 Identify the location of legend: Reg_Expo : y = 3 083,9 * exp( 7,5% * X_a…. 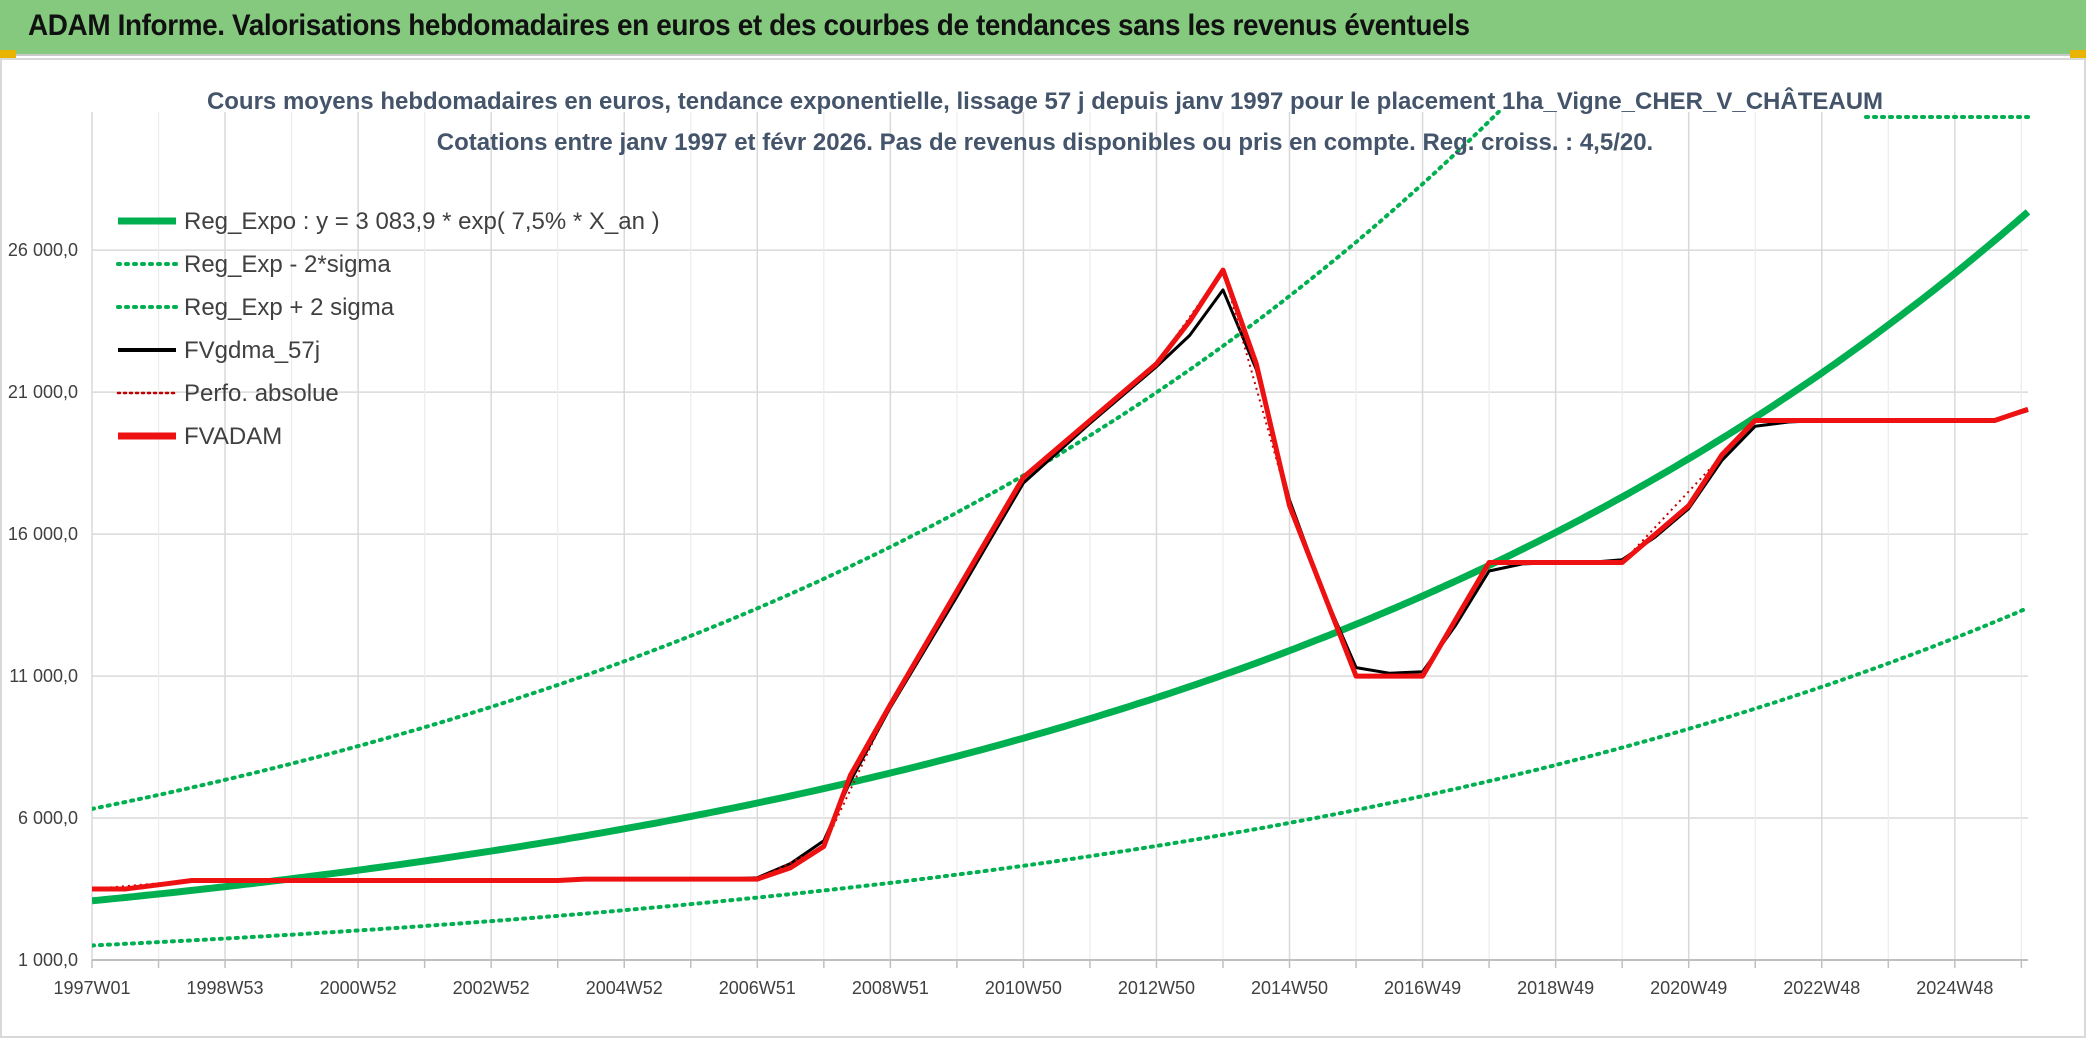
(388, 329).